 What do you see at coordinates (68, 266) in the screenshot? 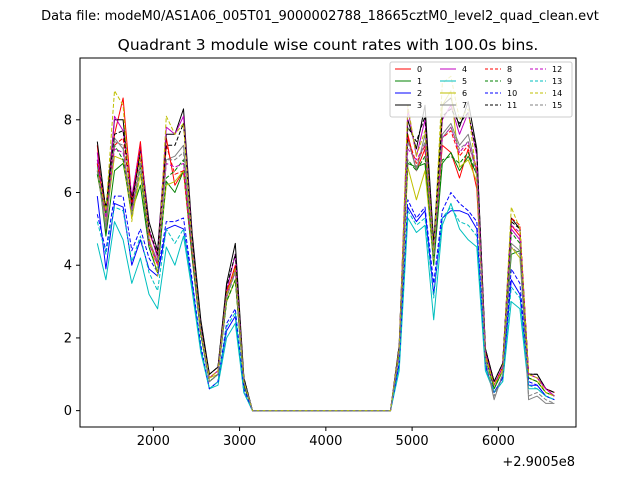
I see `y-tick-label: 4` at bounding box center [68, 266].